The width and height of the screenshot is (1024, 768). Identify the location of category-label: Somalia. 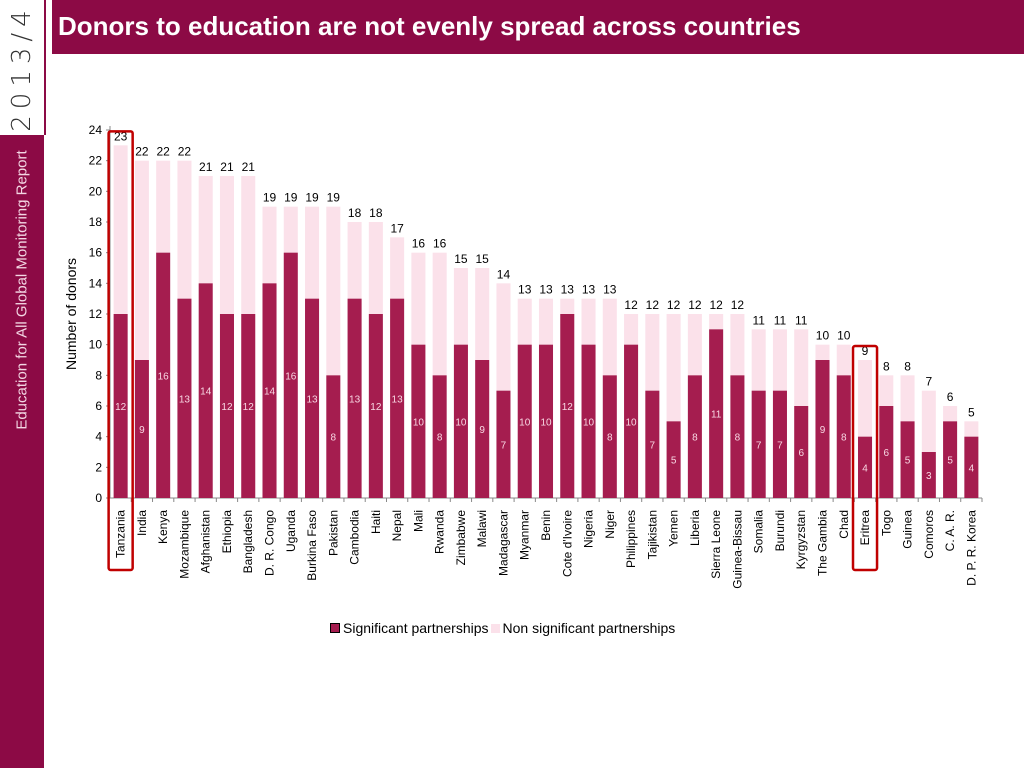
(759, 532).